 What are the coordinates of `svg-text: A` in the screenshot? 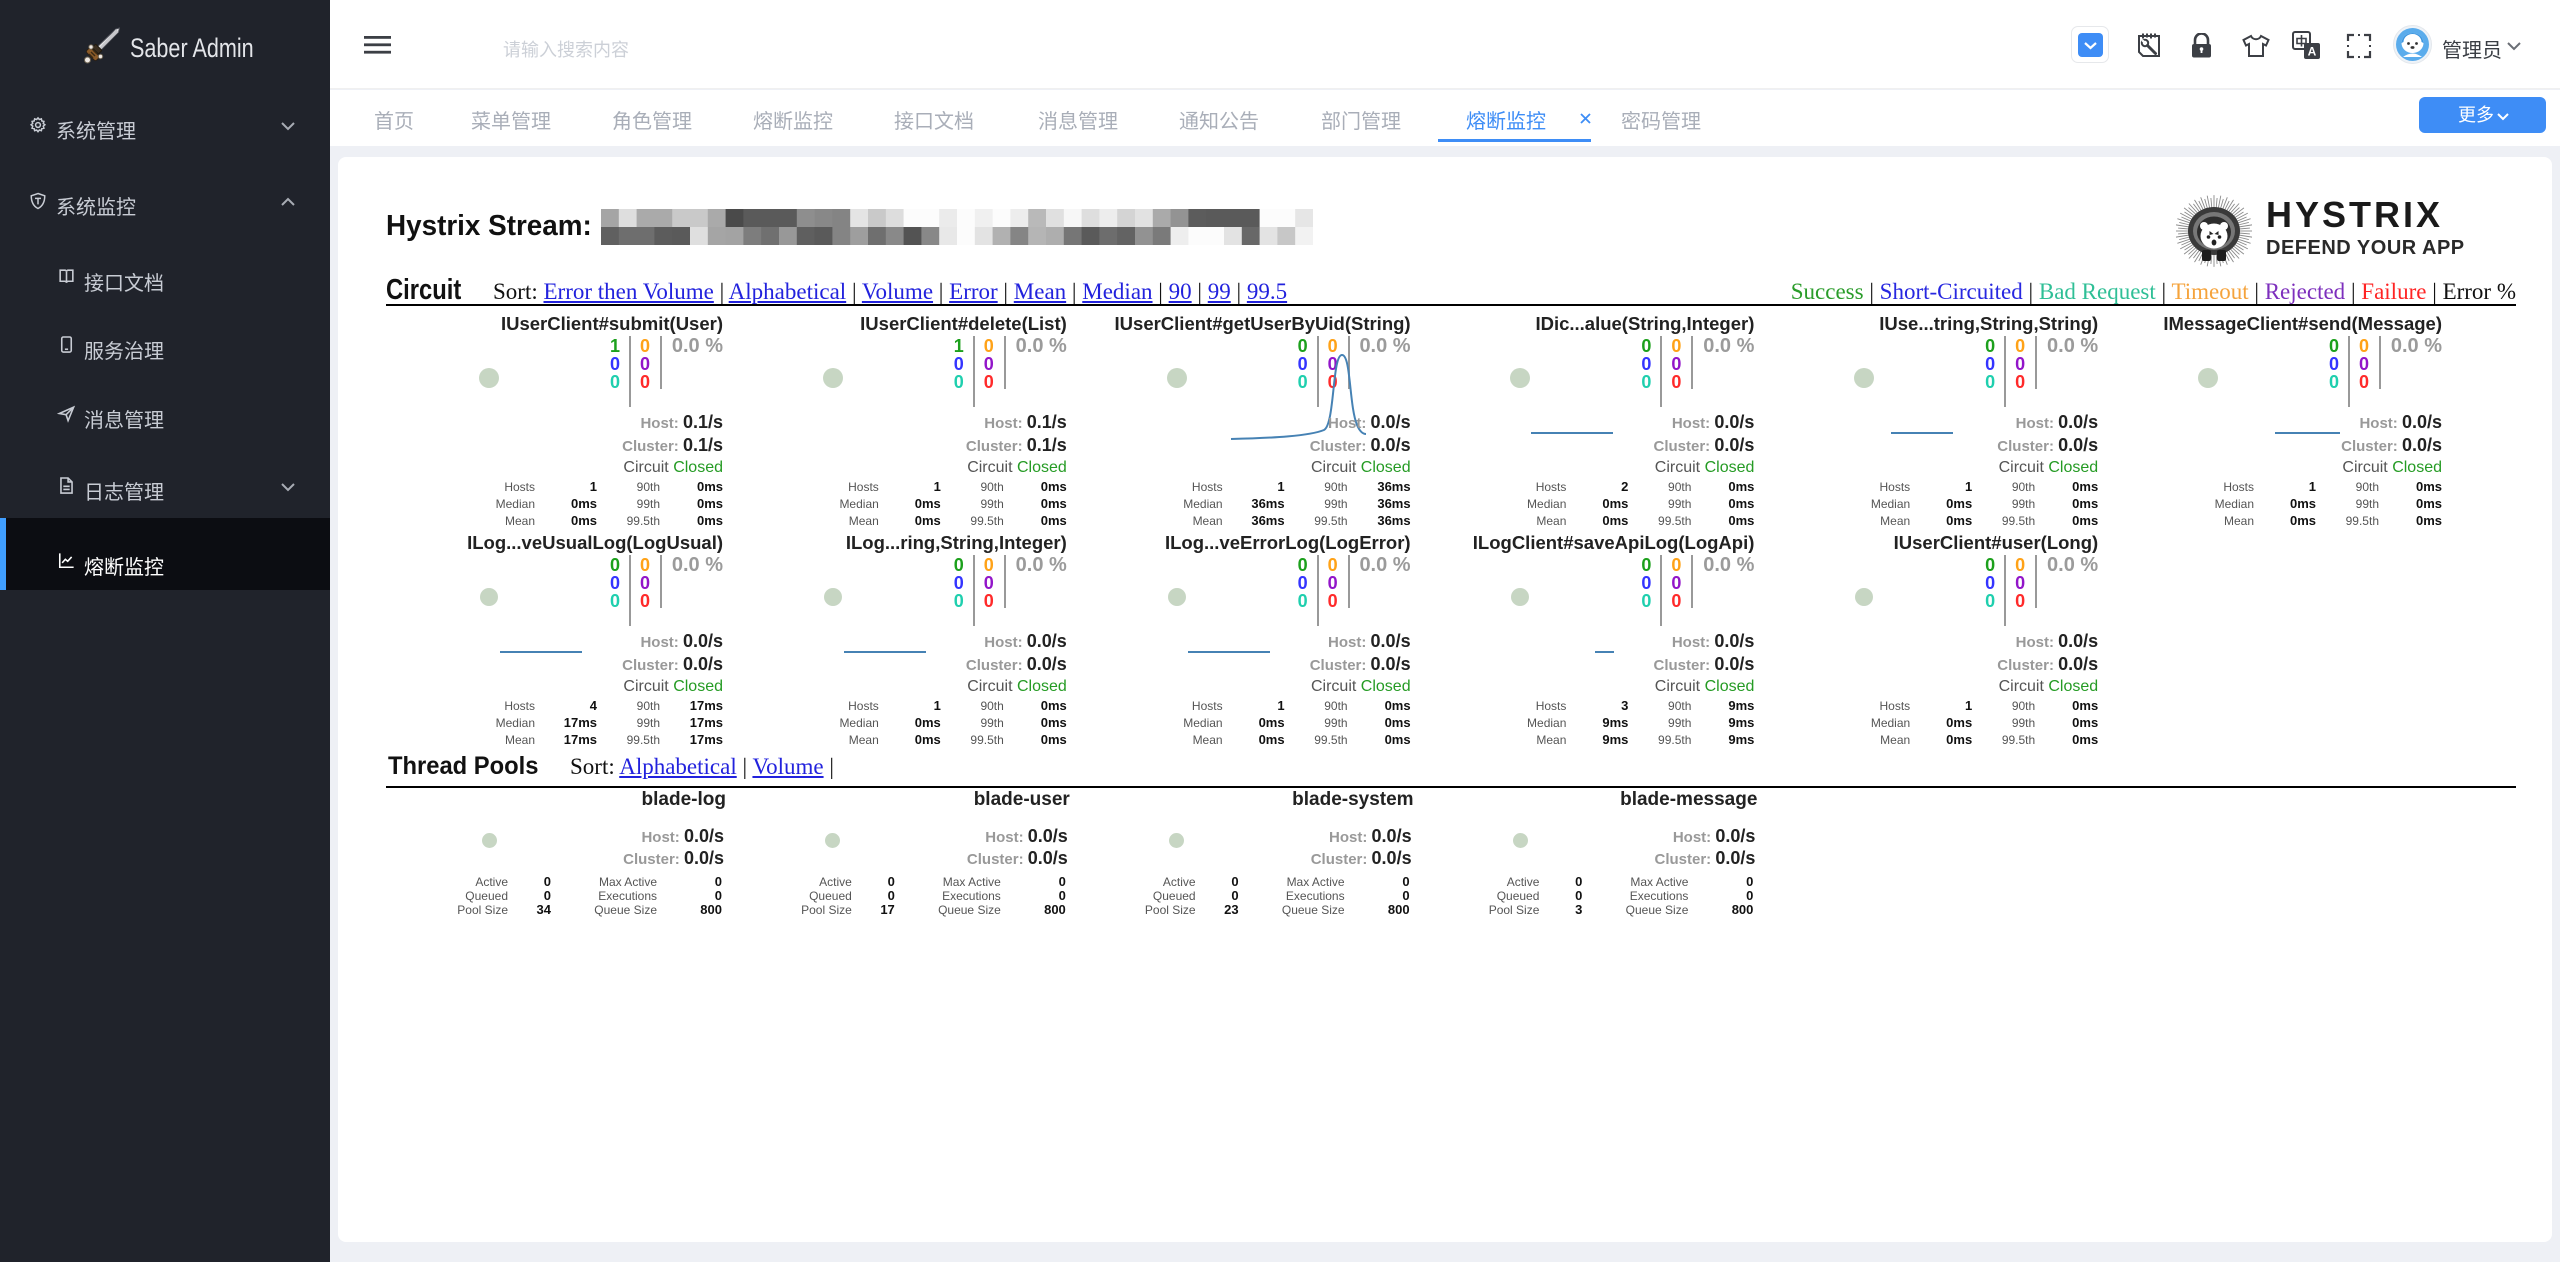 It's located at (2312, 52).